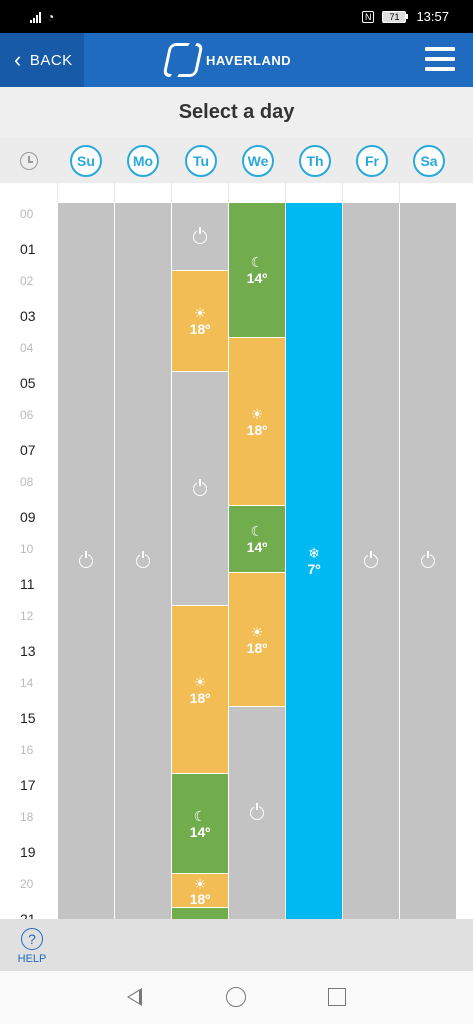  What do you see at coordinates (183, 60) in the screenshot?
I see `haverland-logo-icon` at bounding box center [183, 60].